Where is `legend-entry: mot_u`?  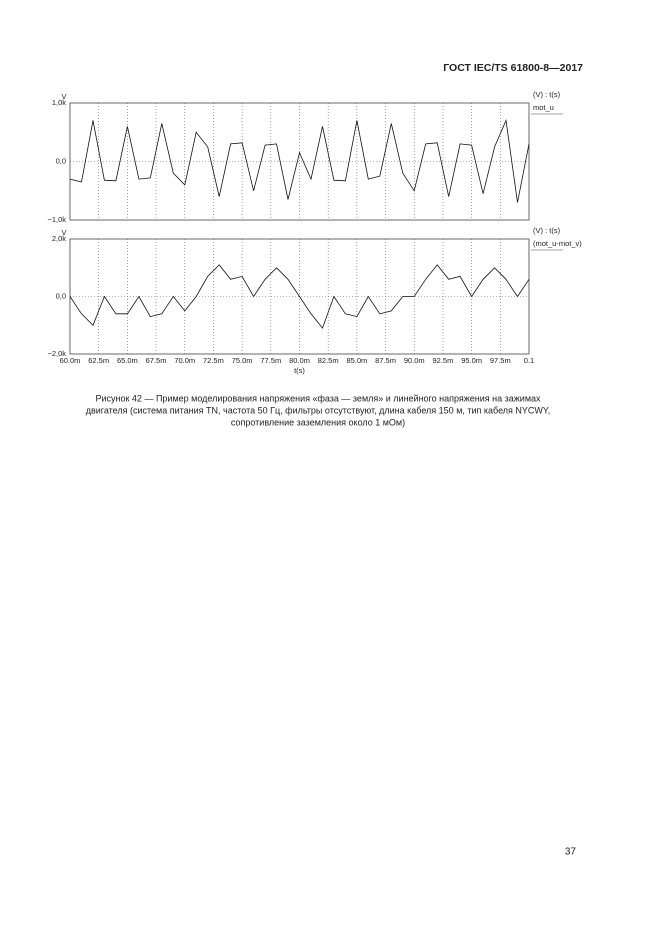 legend-entry: mot_u is located at coordinates (543, 107).